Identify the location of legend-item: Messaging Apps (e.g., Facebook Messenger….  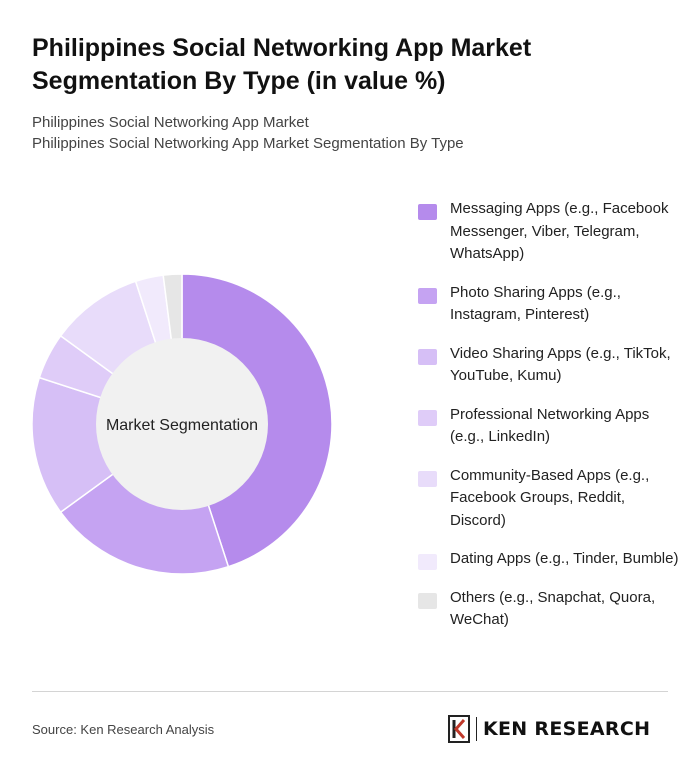
(549, 232).